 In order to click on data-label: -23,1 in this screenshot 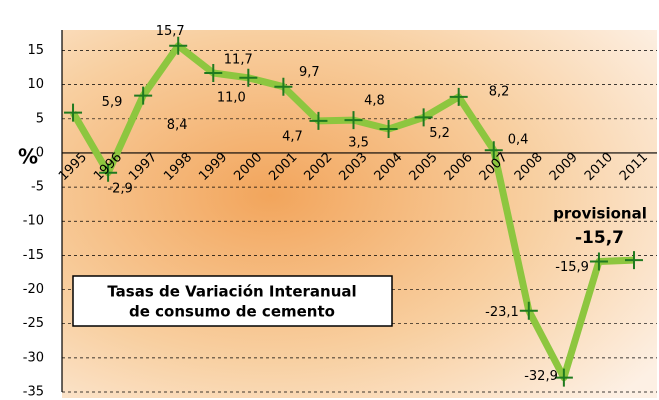, I will do `click(502, 312)`.